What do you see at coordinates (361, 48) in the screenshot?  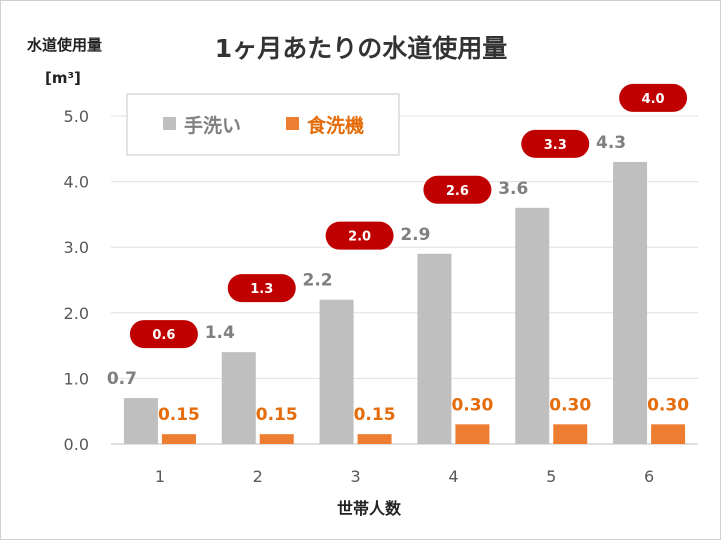 I see `chart-title: 1ヶ月あたりの水道使用量` at bounding box center [361, 48].